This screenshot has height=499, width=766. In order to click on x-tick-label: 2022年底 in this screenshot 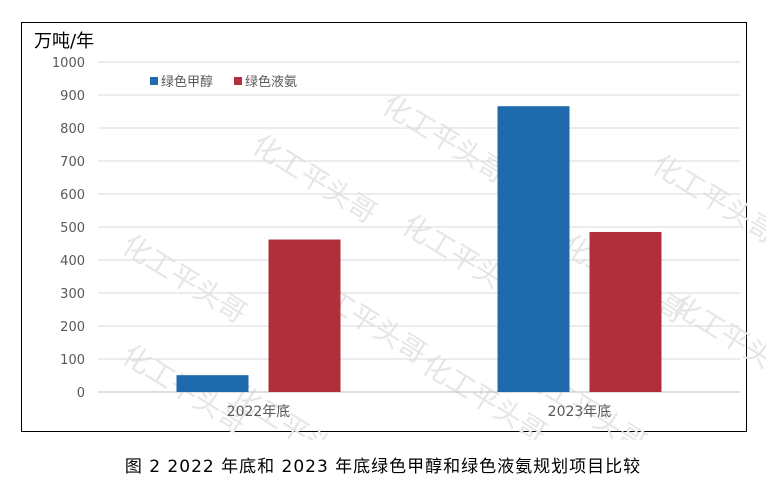, I will do `click(259, 412)`.